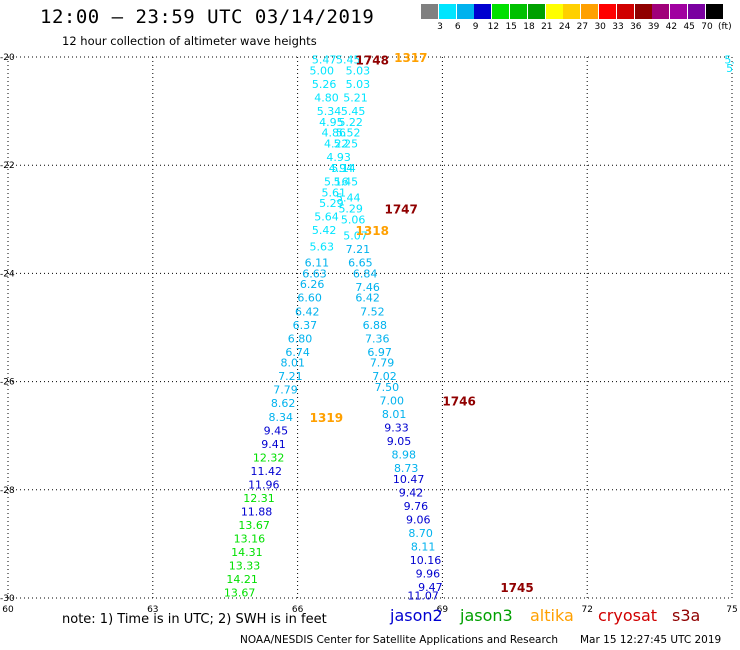 The width and height of the screenshot is (740, 650). What do you see at coordinates (391, 401) in the screenshot?
I see `wave-height-value: 7.00` at bounding box center [391, 401].